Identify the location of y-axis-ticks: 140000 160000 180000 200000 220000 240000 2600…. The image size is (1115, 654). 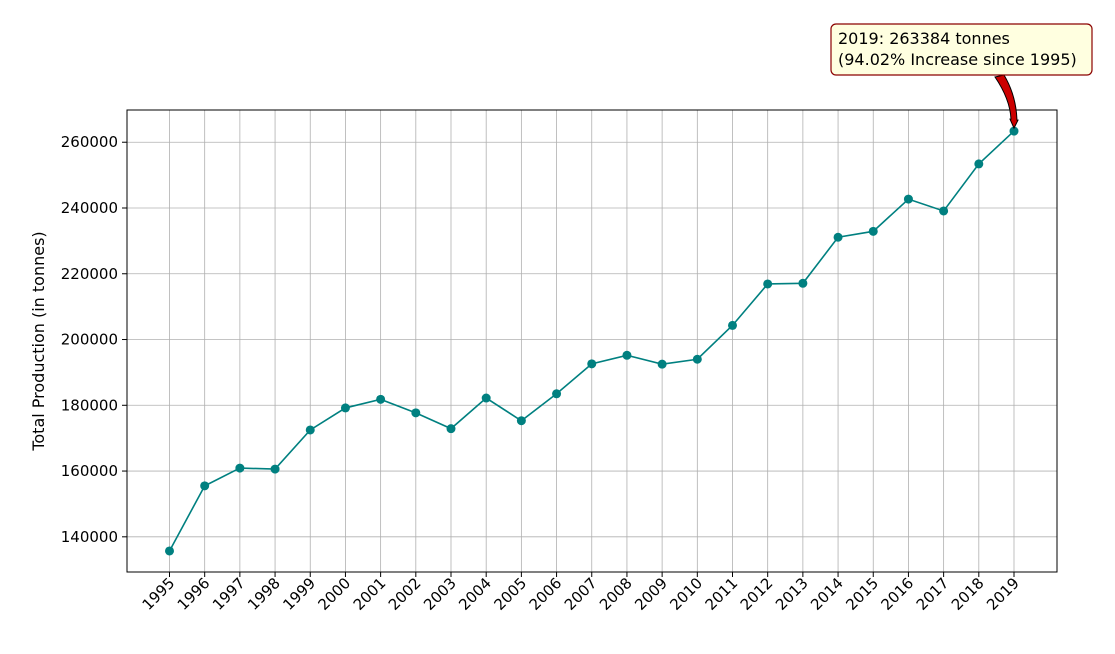
(94, 339).